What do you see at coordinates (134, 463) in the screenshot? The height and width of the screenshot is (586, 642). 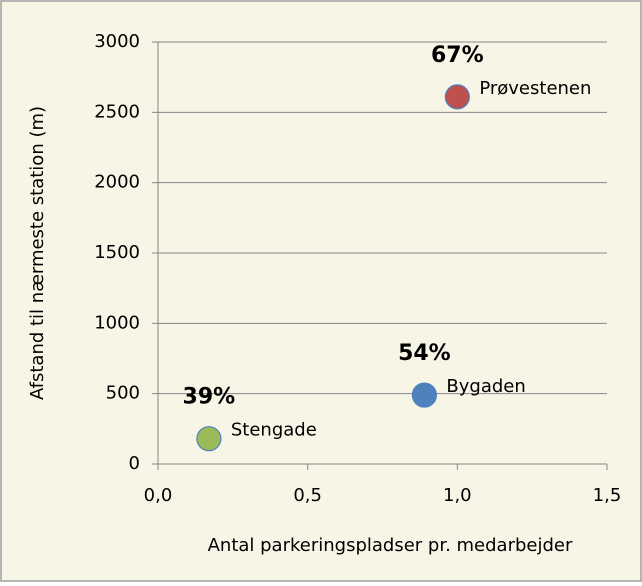 I see `y-tick-label: 0` at bounding box center [134, 463].